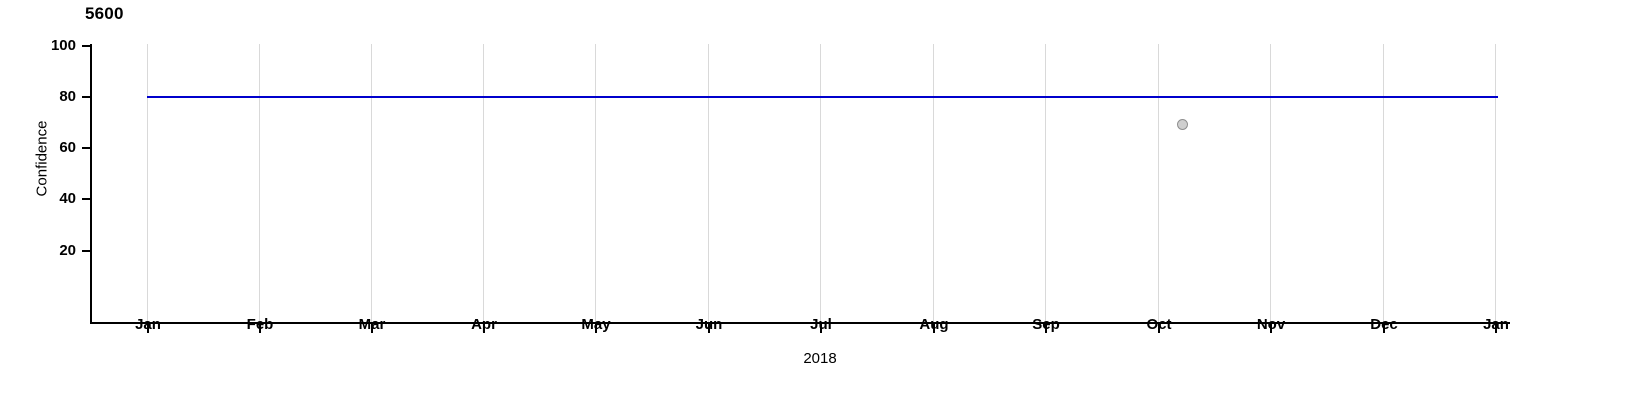 This screenshot has height=400, width=1650. Describe the element at coordinates (1159, 328) in the screenshot. I see `x-tick-mark-oct` at that location.